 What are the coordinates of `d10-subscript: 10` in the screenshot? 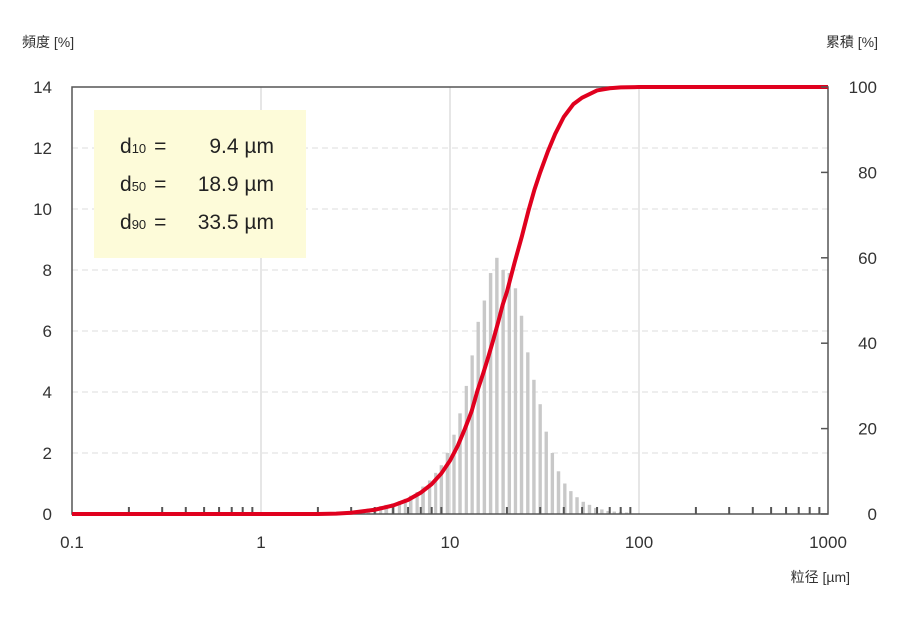 It's located at (139, 148).